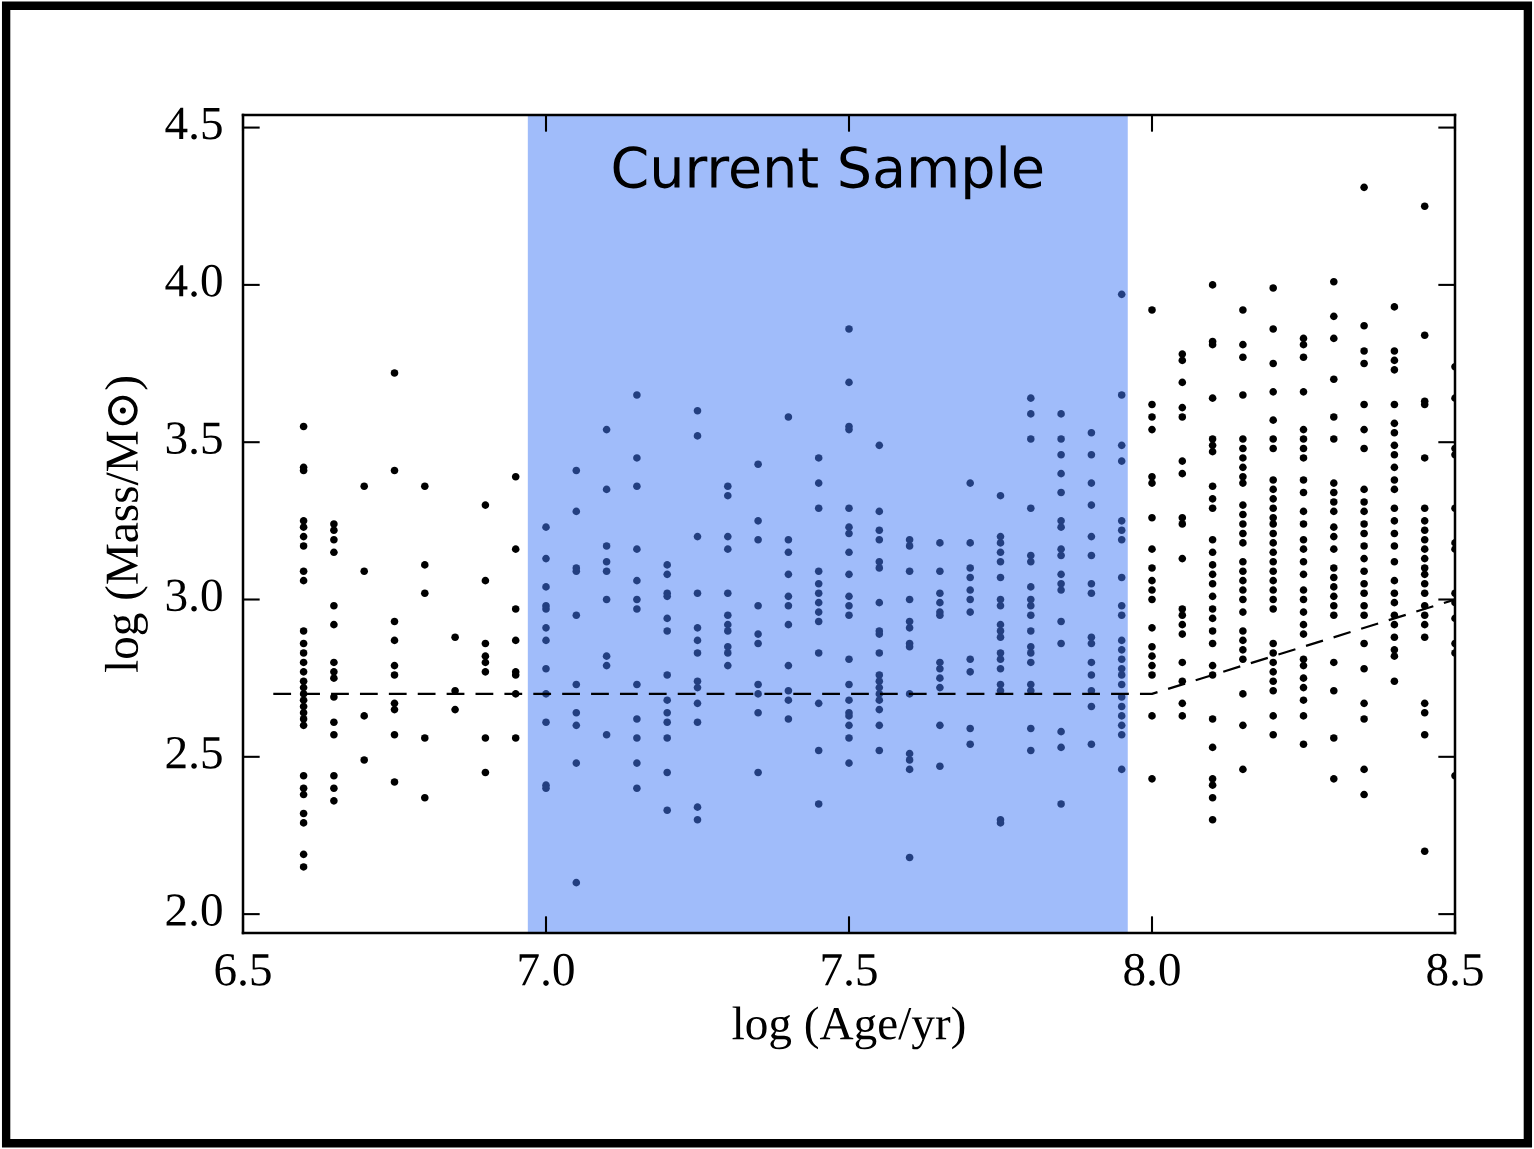 The image size is (1534, 1149). I want to click on y-tick-label: 2.0, so click(194, 910).